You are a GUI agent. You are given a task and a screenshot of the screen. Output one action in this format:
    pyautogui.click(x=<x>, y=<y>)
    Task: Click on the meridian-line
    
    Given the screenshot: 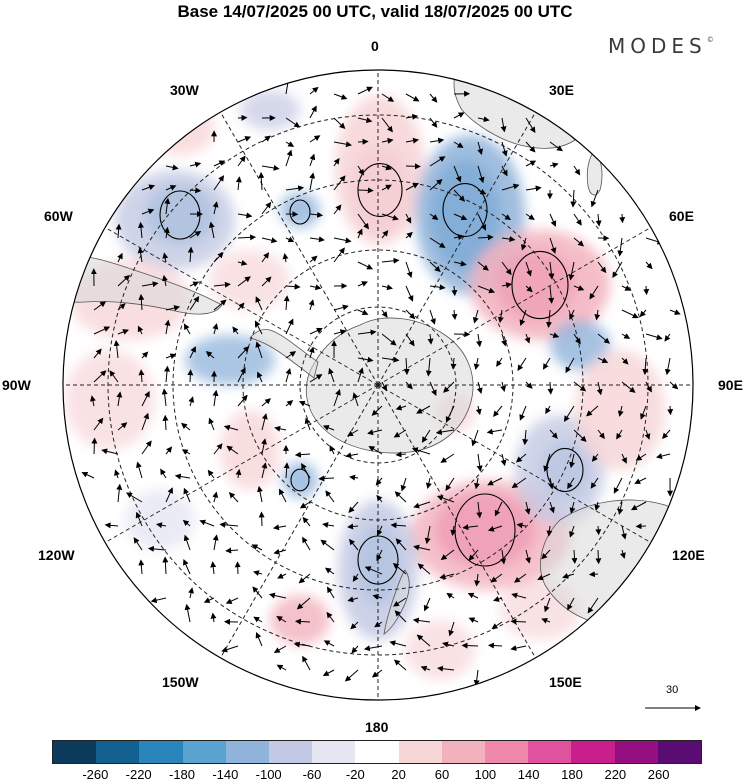 What is the action you would take?
    pyautogui.click(x=456, y=248)
    